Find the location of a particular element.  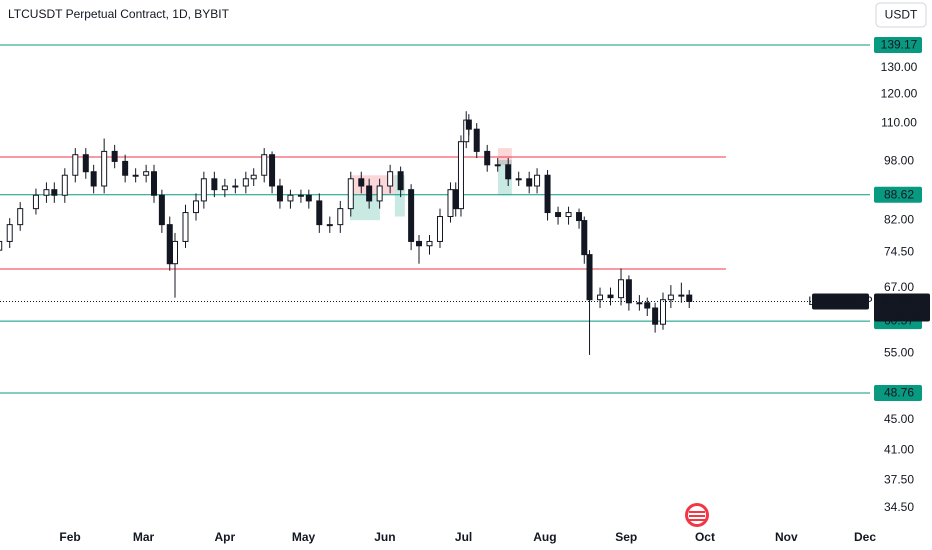

x-tick-label: Dec is located at coordinates (865, 537).